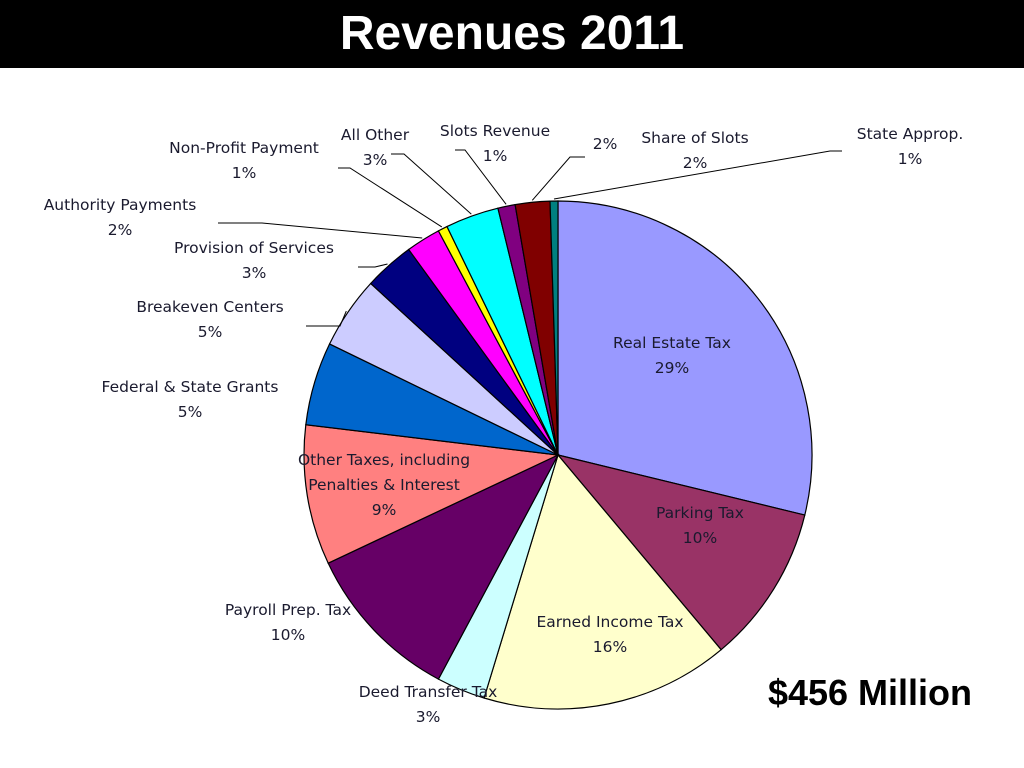 The width and height of the screenshot is (1024, 768). Describe the element at coordinates (697, 175) in the screenshot. I see `leader-state-approp` at that location.